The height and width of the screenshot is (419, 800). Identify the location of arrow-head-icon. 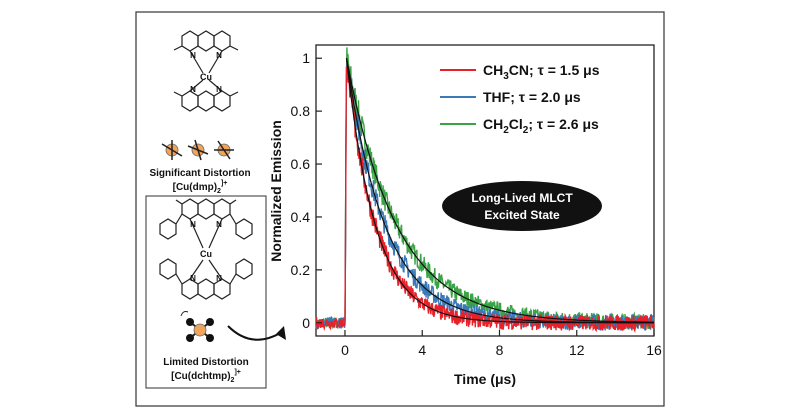
(281, 333).